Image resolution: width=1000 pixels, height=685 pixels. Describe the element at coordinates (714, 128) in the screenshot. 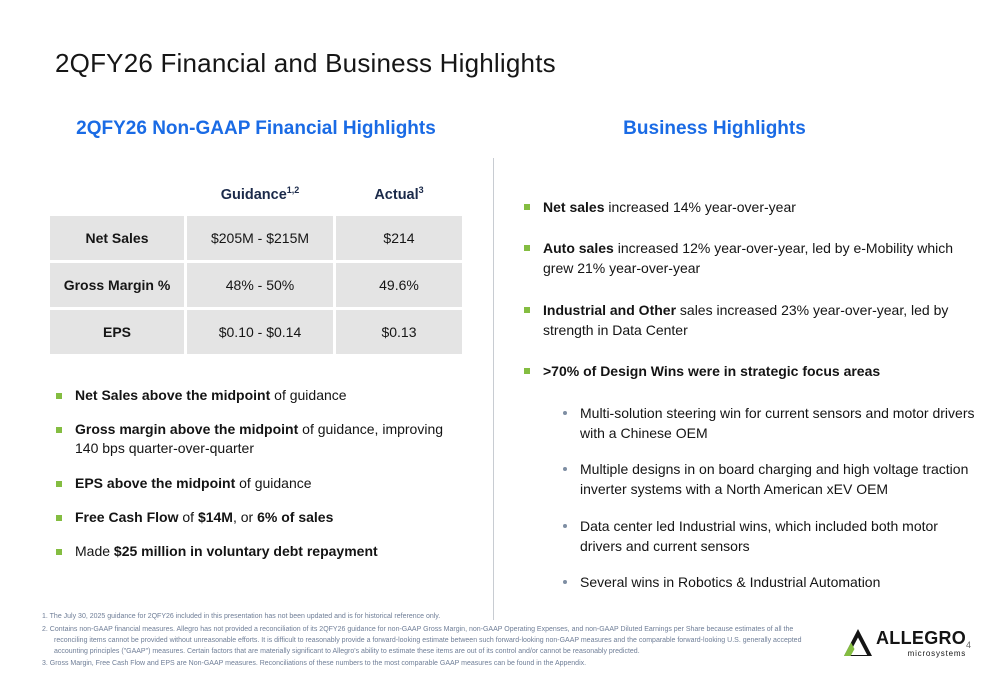

I see `business-highlights-heading: Business Highlights` at that location.